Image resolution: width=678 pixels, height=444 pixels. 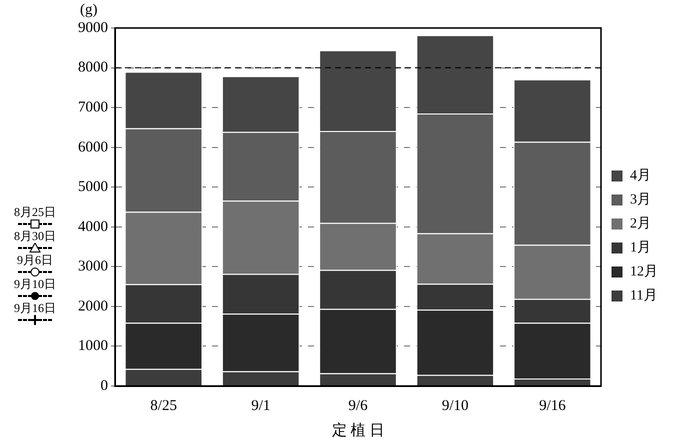 I want to click on y-tick-label: 4000, so click(x=93, y=226).